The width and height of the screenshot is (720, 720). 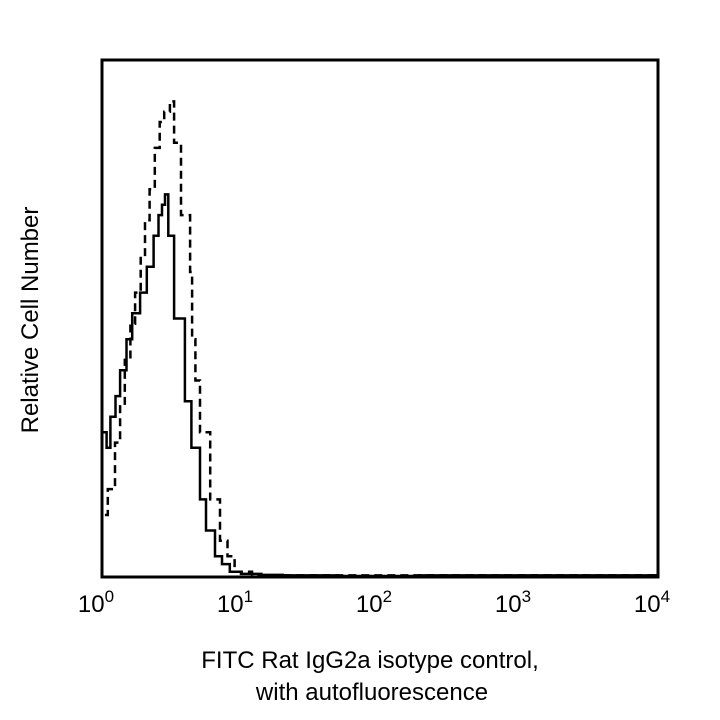 What do you see at coordinates (30, 320) in the screenshot?
I see `y-axis-label: Relative Cell Number` at bounding box center [30, 320].